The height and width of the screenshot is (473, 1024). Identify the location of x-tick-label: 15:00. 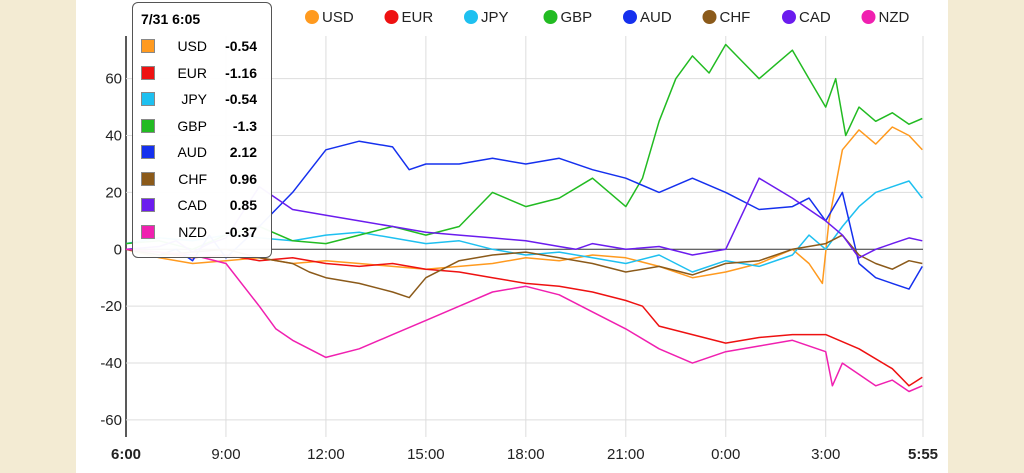
(426, 454).